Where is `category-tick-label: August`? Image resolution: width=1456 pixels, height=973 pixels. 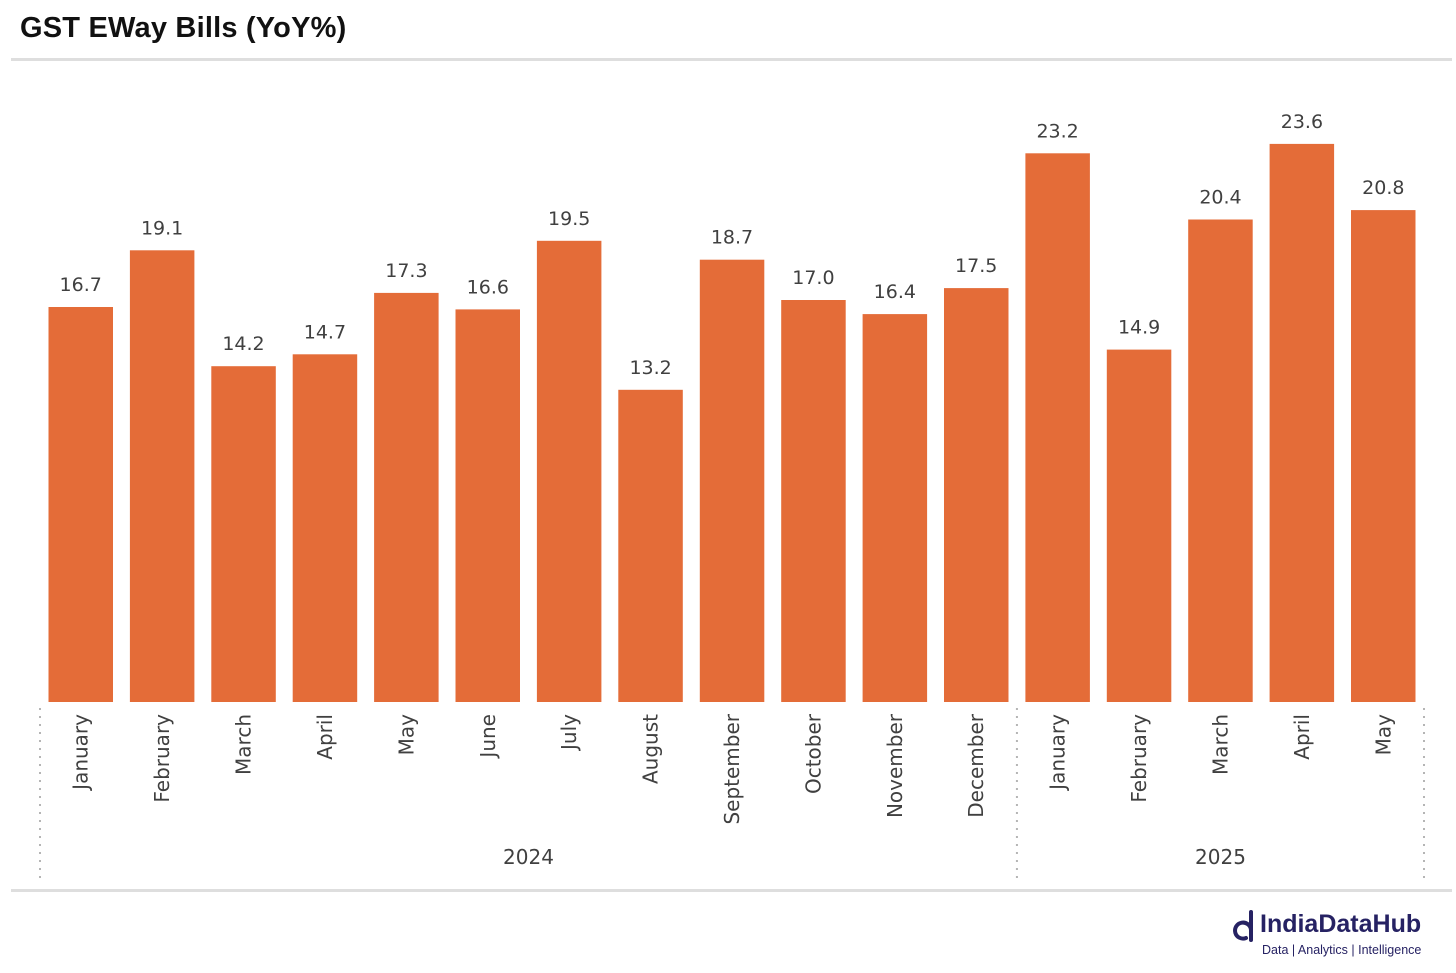
category-tick-label: August is located at coordinates (651, 749).